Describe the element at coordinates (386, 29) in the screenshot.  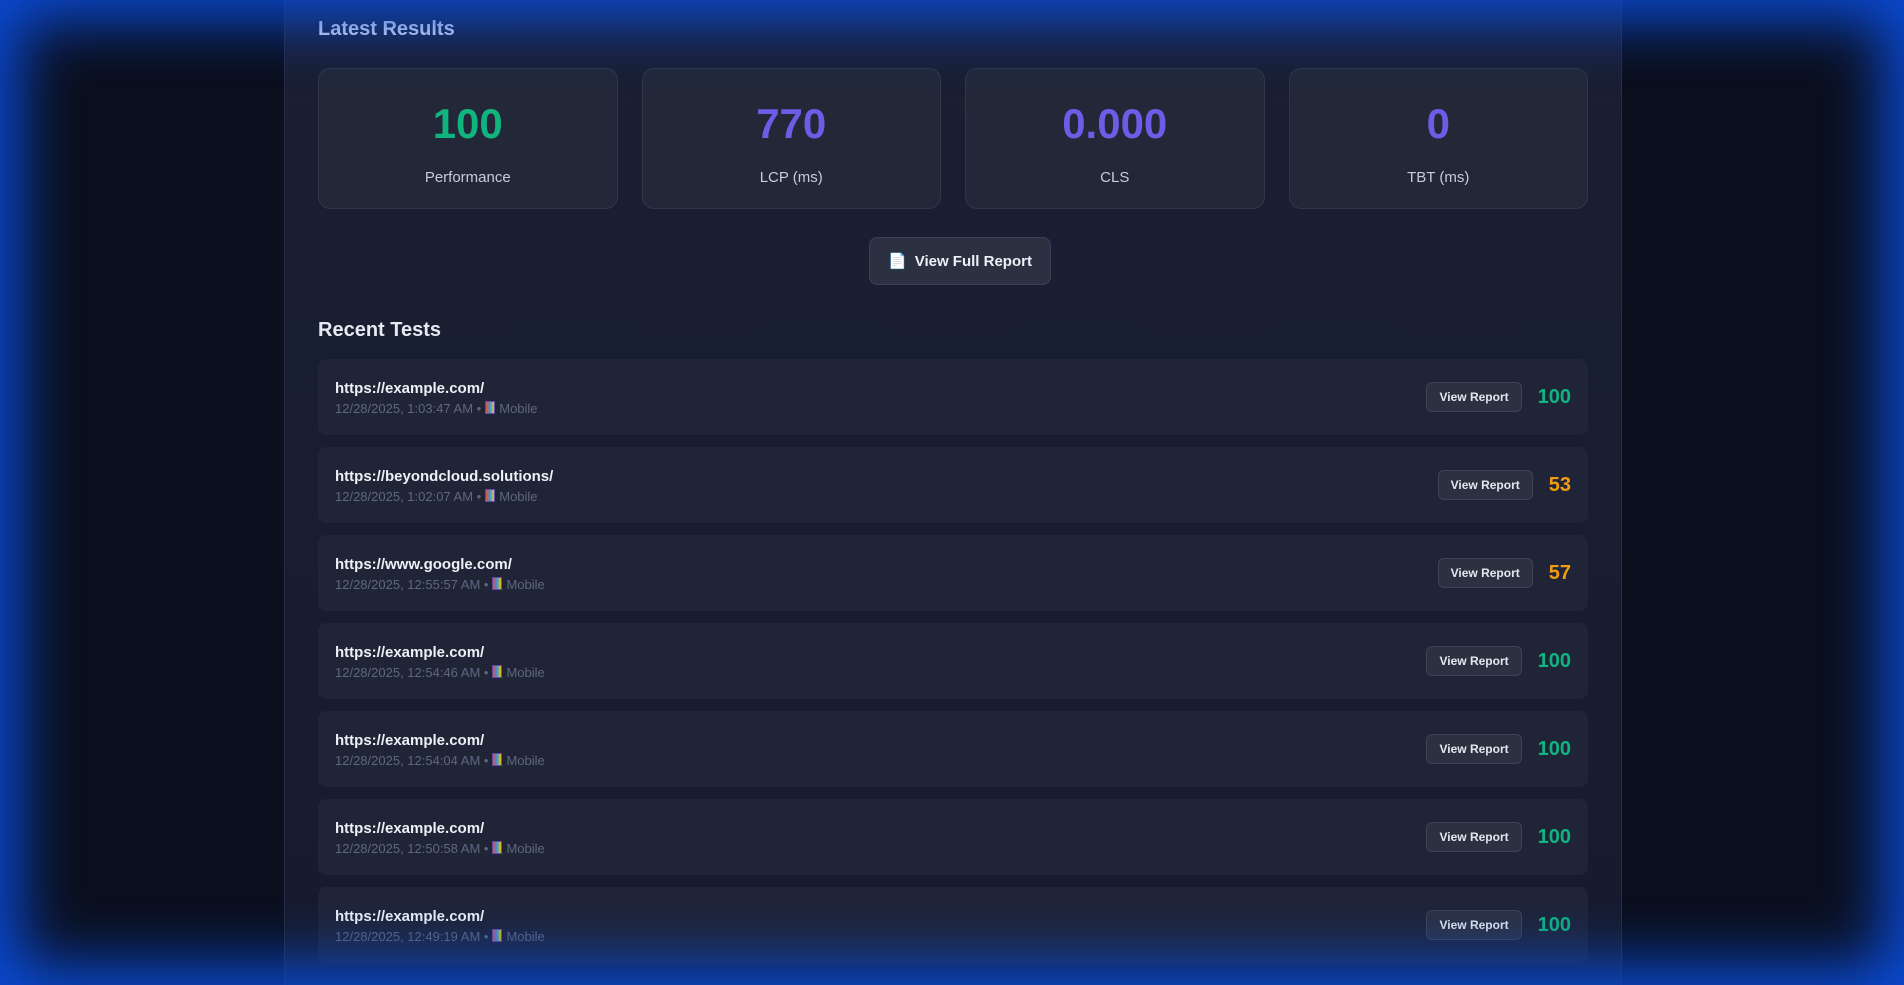
I see `latest-results-title: Latest Results` at that location.